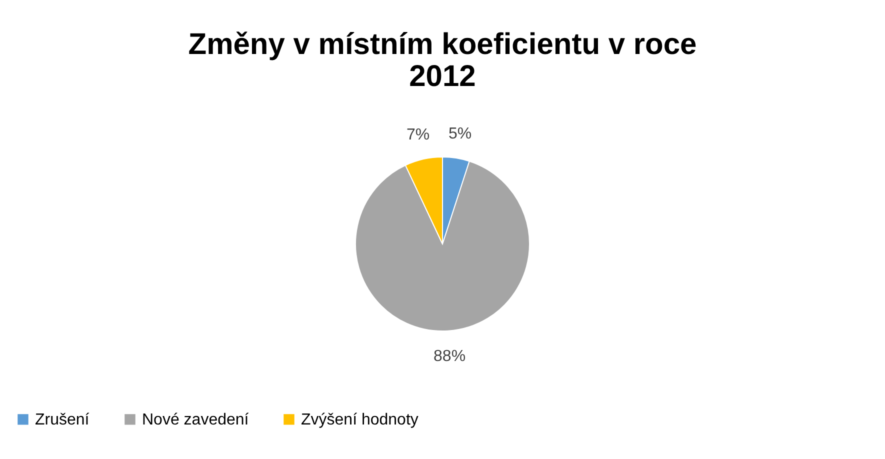 The image size is (885, 459). I want to click on data-label: 88%, so click(450, 356).